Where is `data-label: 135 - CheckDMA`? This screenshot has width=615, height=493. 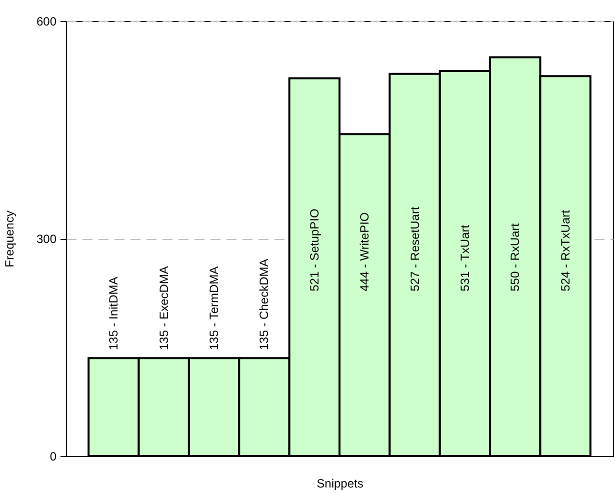 data-label: 135 - CheckDMA is located at coordinates (264, 304).